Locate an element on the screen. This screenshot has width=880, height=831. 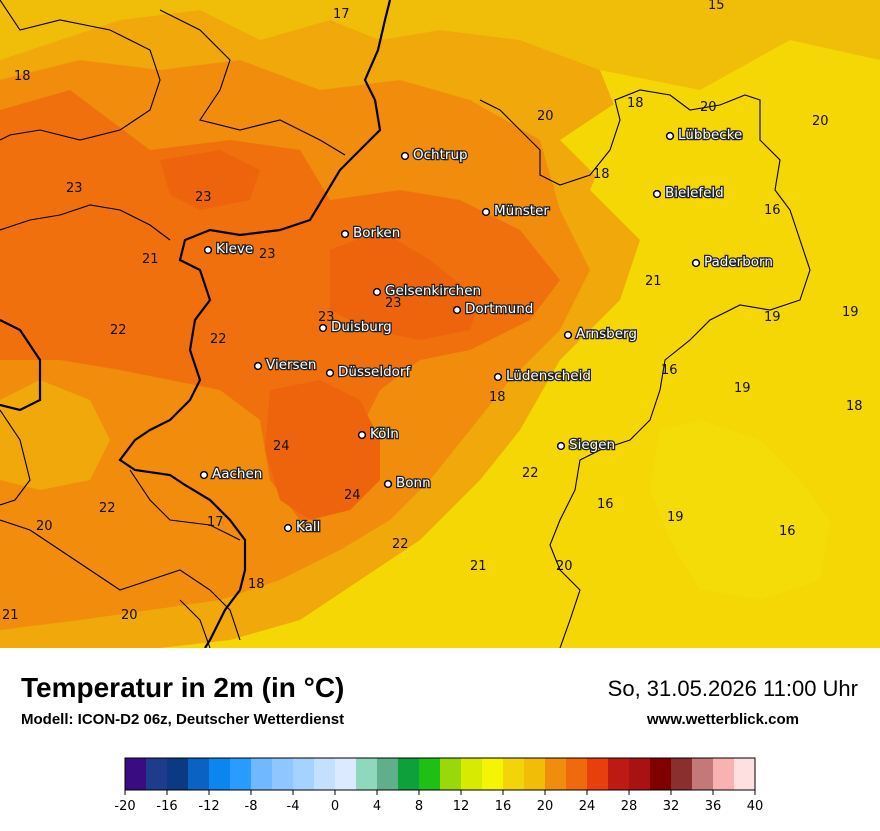
city-koeln: Köln is located at coordinates (378, 434).